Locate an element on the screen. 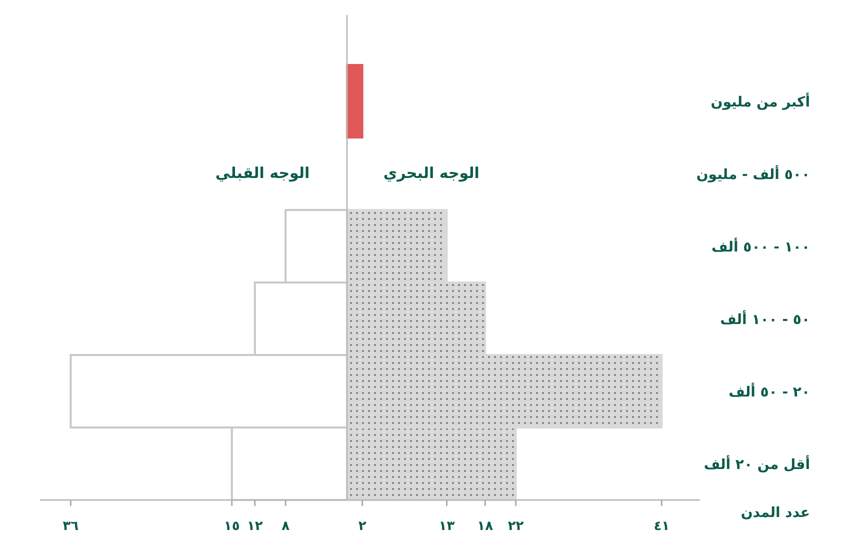  bar is located at coordinates (355, 101).